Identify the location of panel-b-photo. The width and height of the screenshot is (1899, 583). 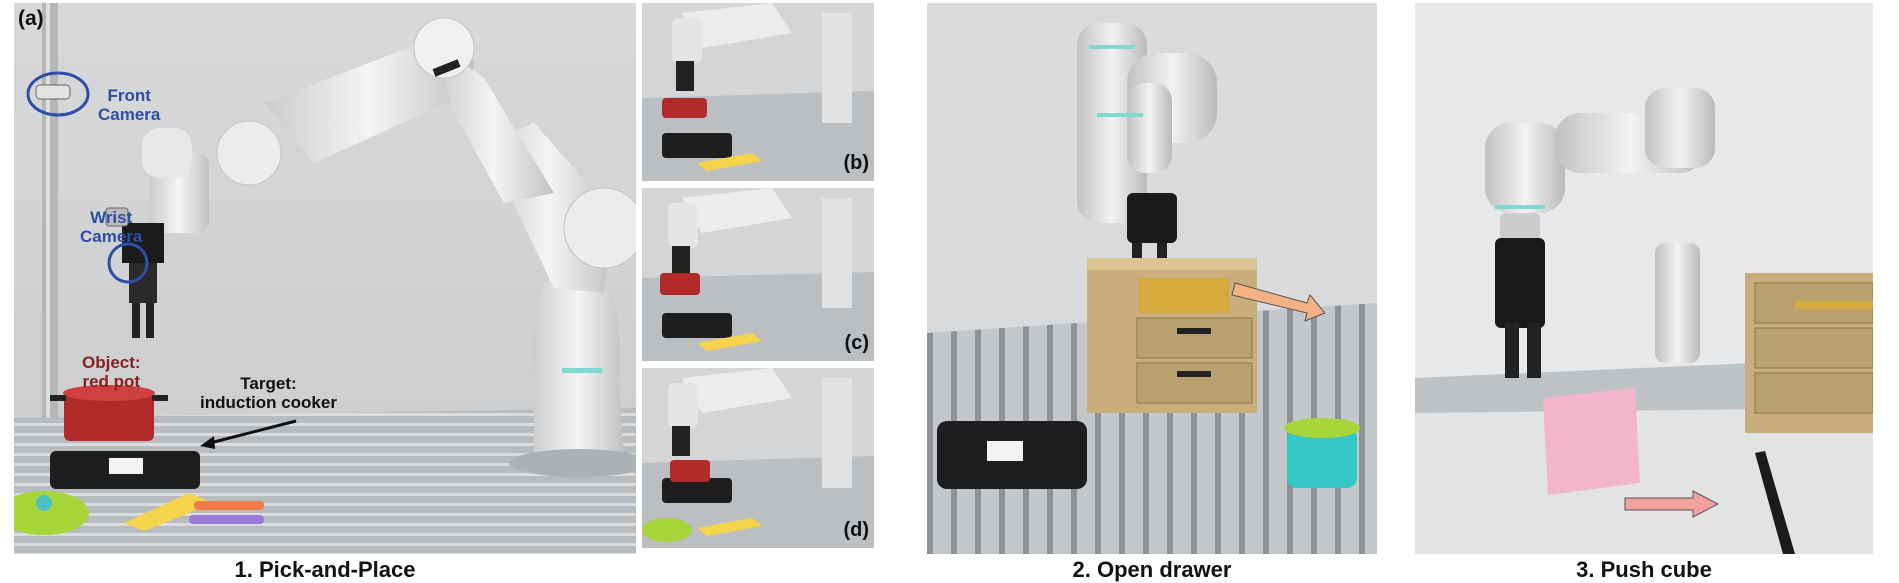
(758, 92).